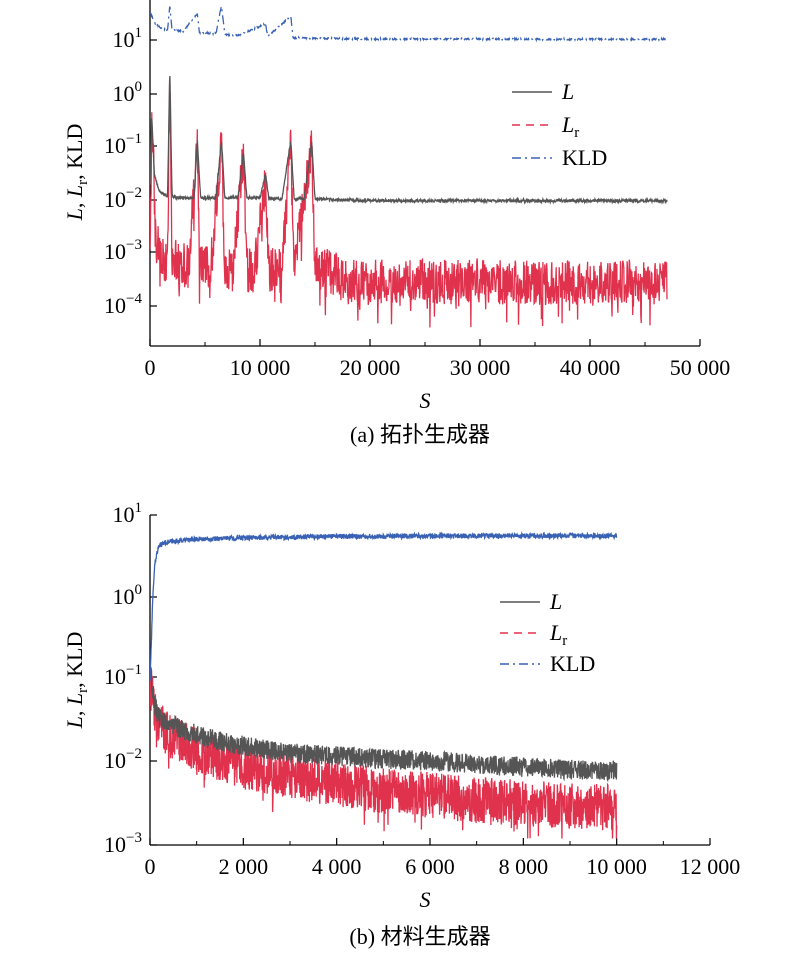  I want to click on y-tick-label: 10⁻⁴, so click(123, 304).